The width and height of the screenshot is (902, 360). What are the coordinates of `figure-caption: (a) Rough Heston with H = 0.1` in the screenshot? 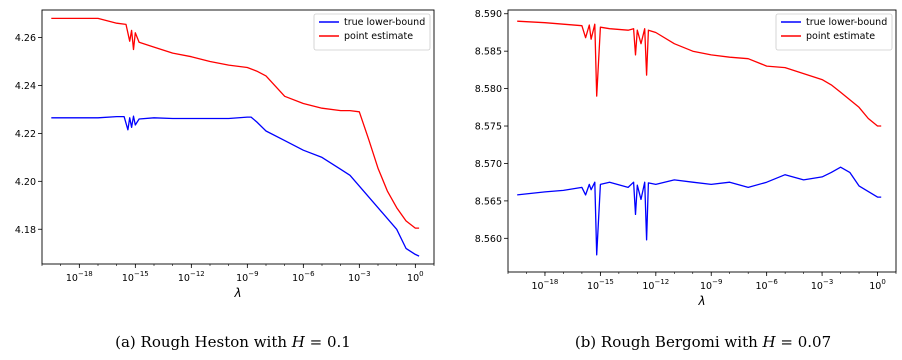 It's located at (233, 342).